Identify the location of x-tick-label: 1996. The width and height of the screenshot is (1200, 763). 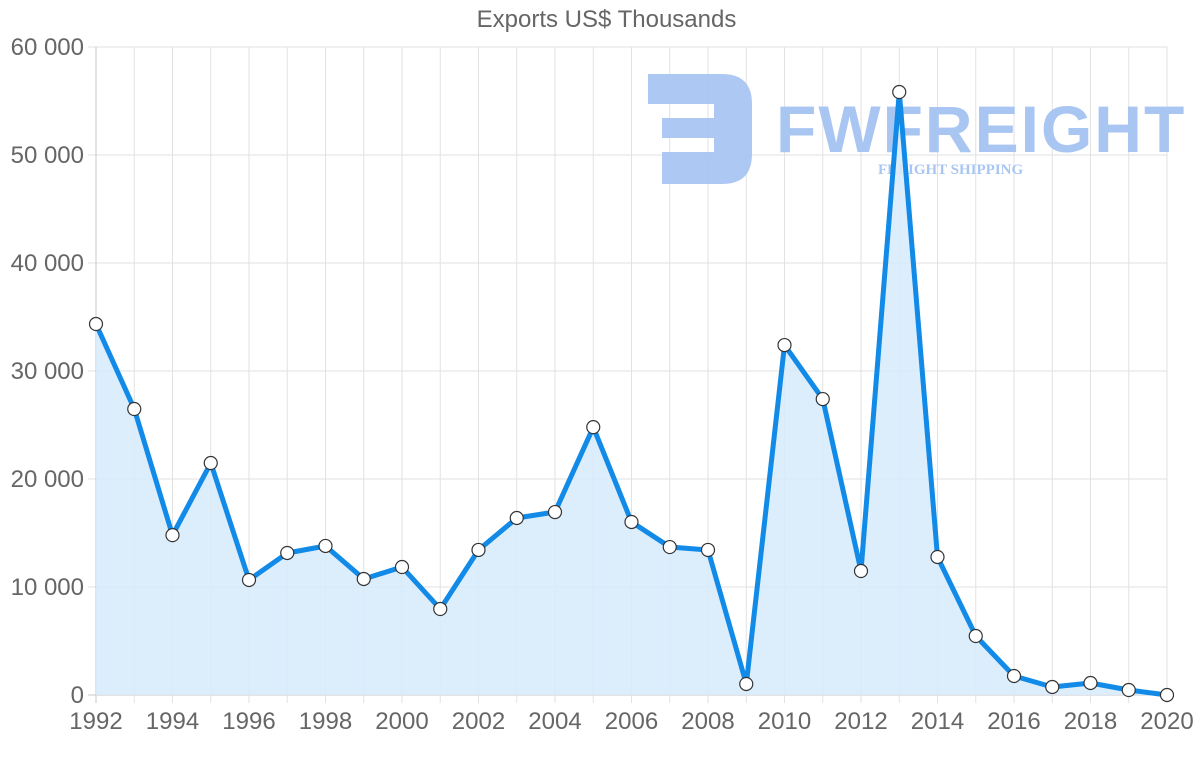
(248, 721).